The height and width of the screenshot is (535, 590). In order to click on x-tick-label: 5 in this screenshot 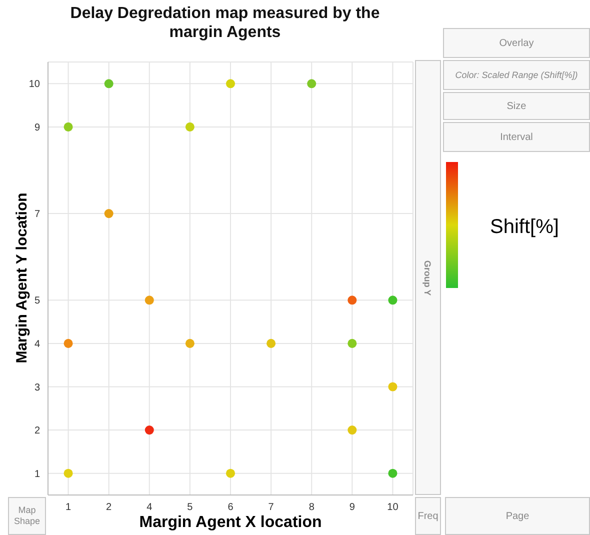, I will do `click(190, 508)`.